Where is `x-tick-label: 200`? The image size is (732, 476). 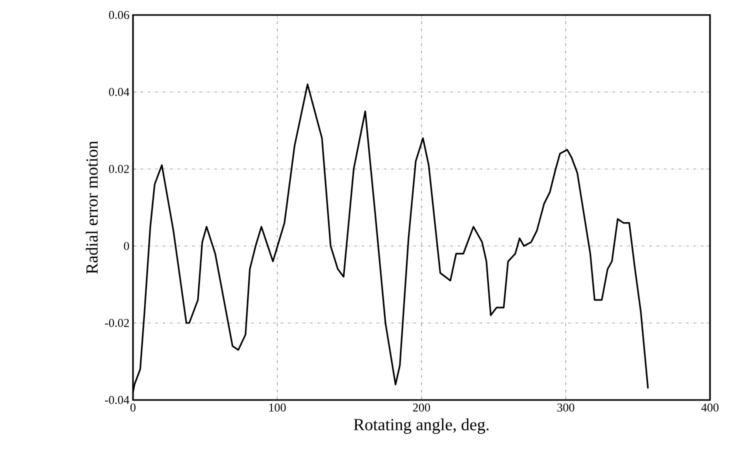
x-tick-label: 200 is located at coordinates (421, 408).